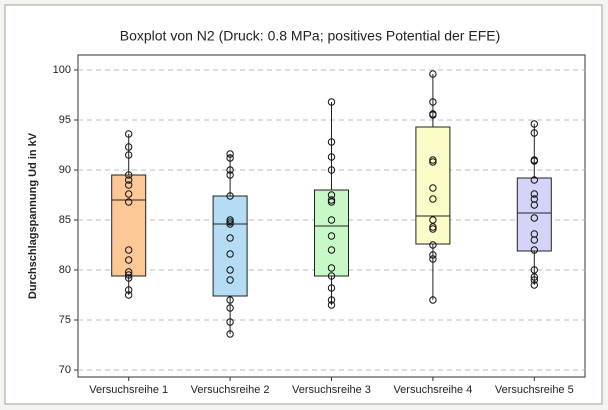  I want to click on y-tick-label: 95, so click(65, 120).